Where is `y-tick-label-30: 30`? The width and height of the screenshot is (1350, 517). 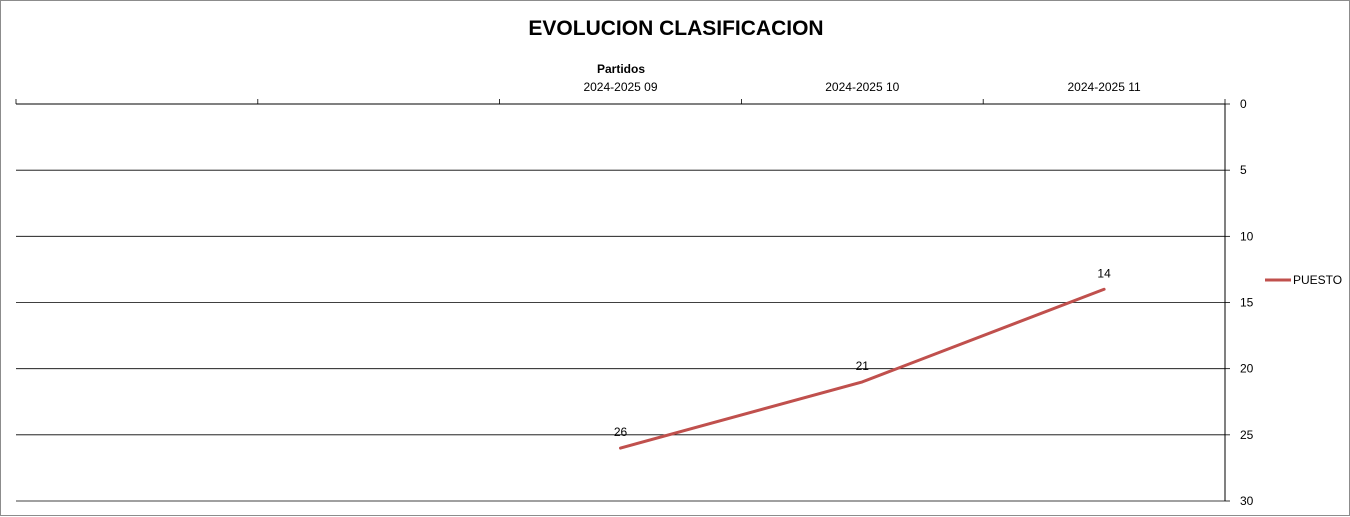 y-tick-label-30: 30 is located at coordinates (1247, 501).